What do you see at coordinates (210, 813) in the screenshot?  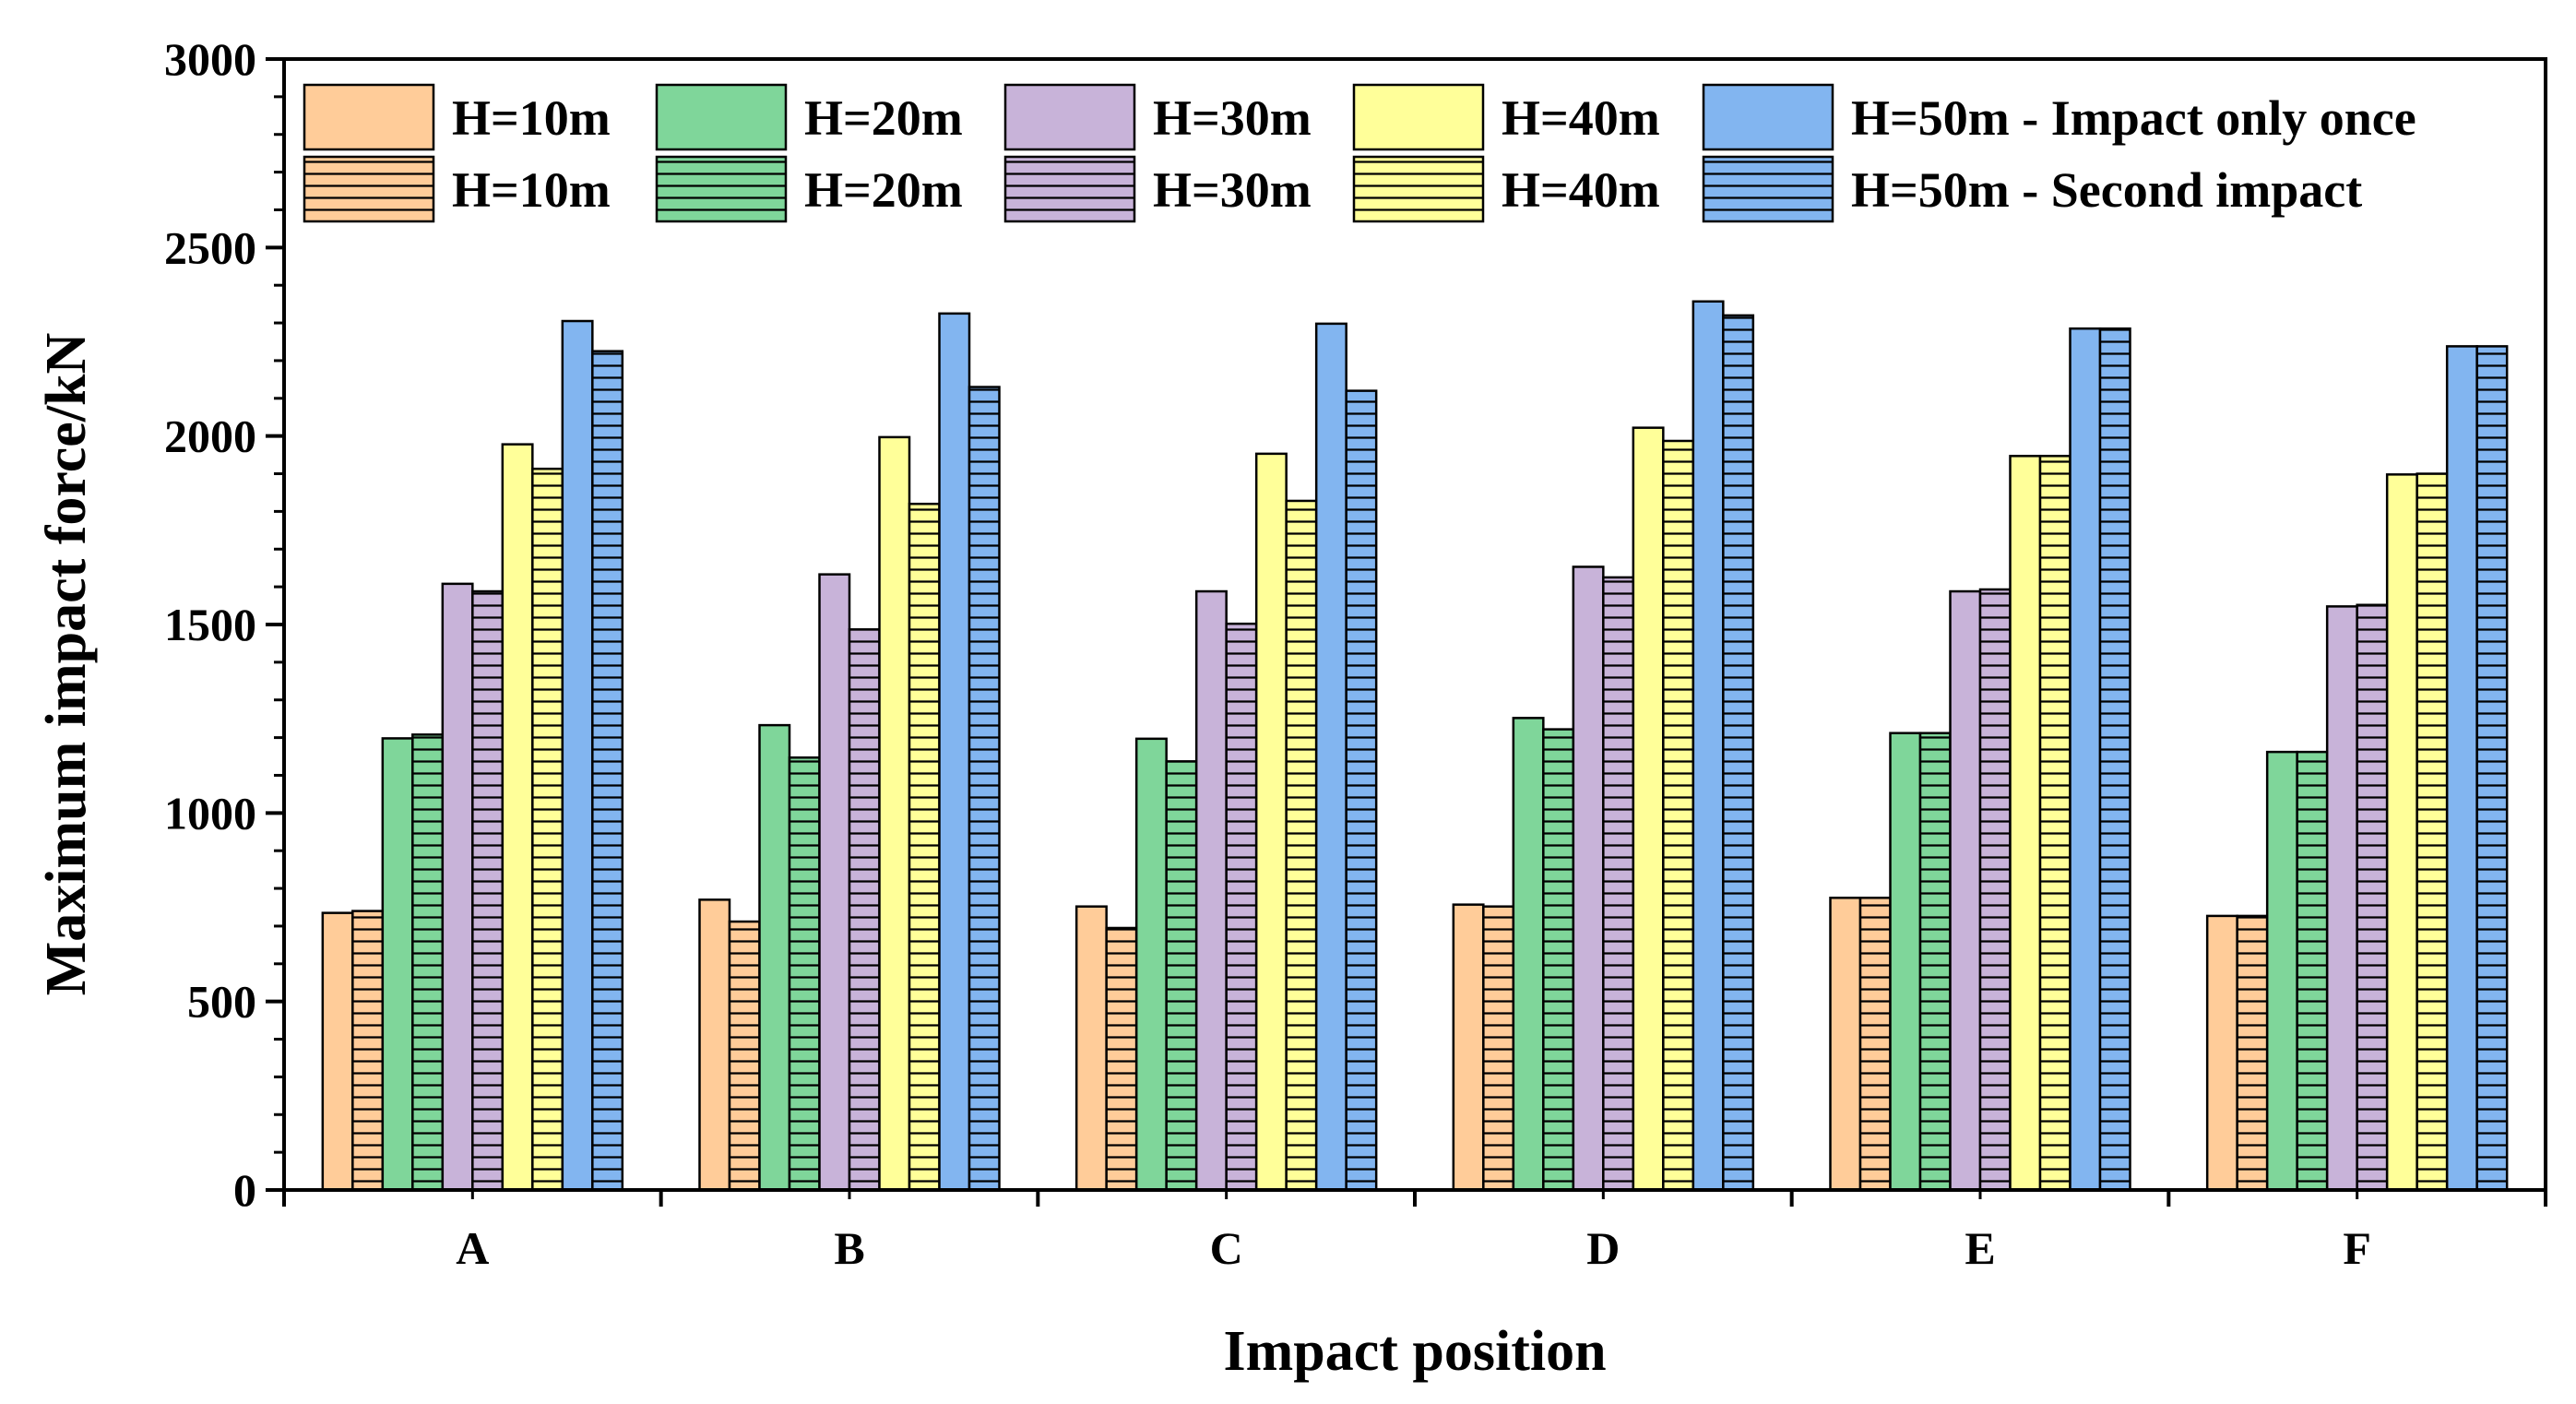 I see `y-tick-label: 1000` at bounding box center [210, 813].